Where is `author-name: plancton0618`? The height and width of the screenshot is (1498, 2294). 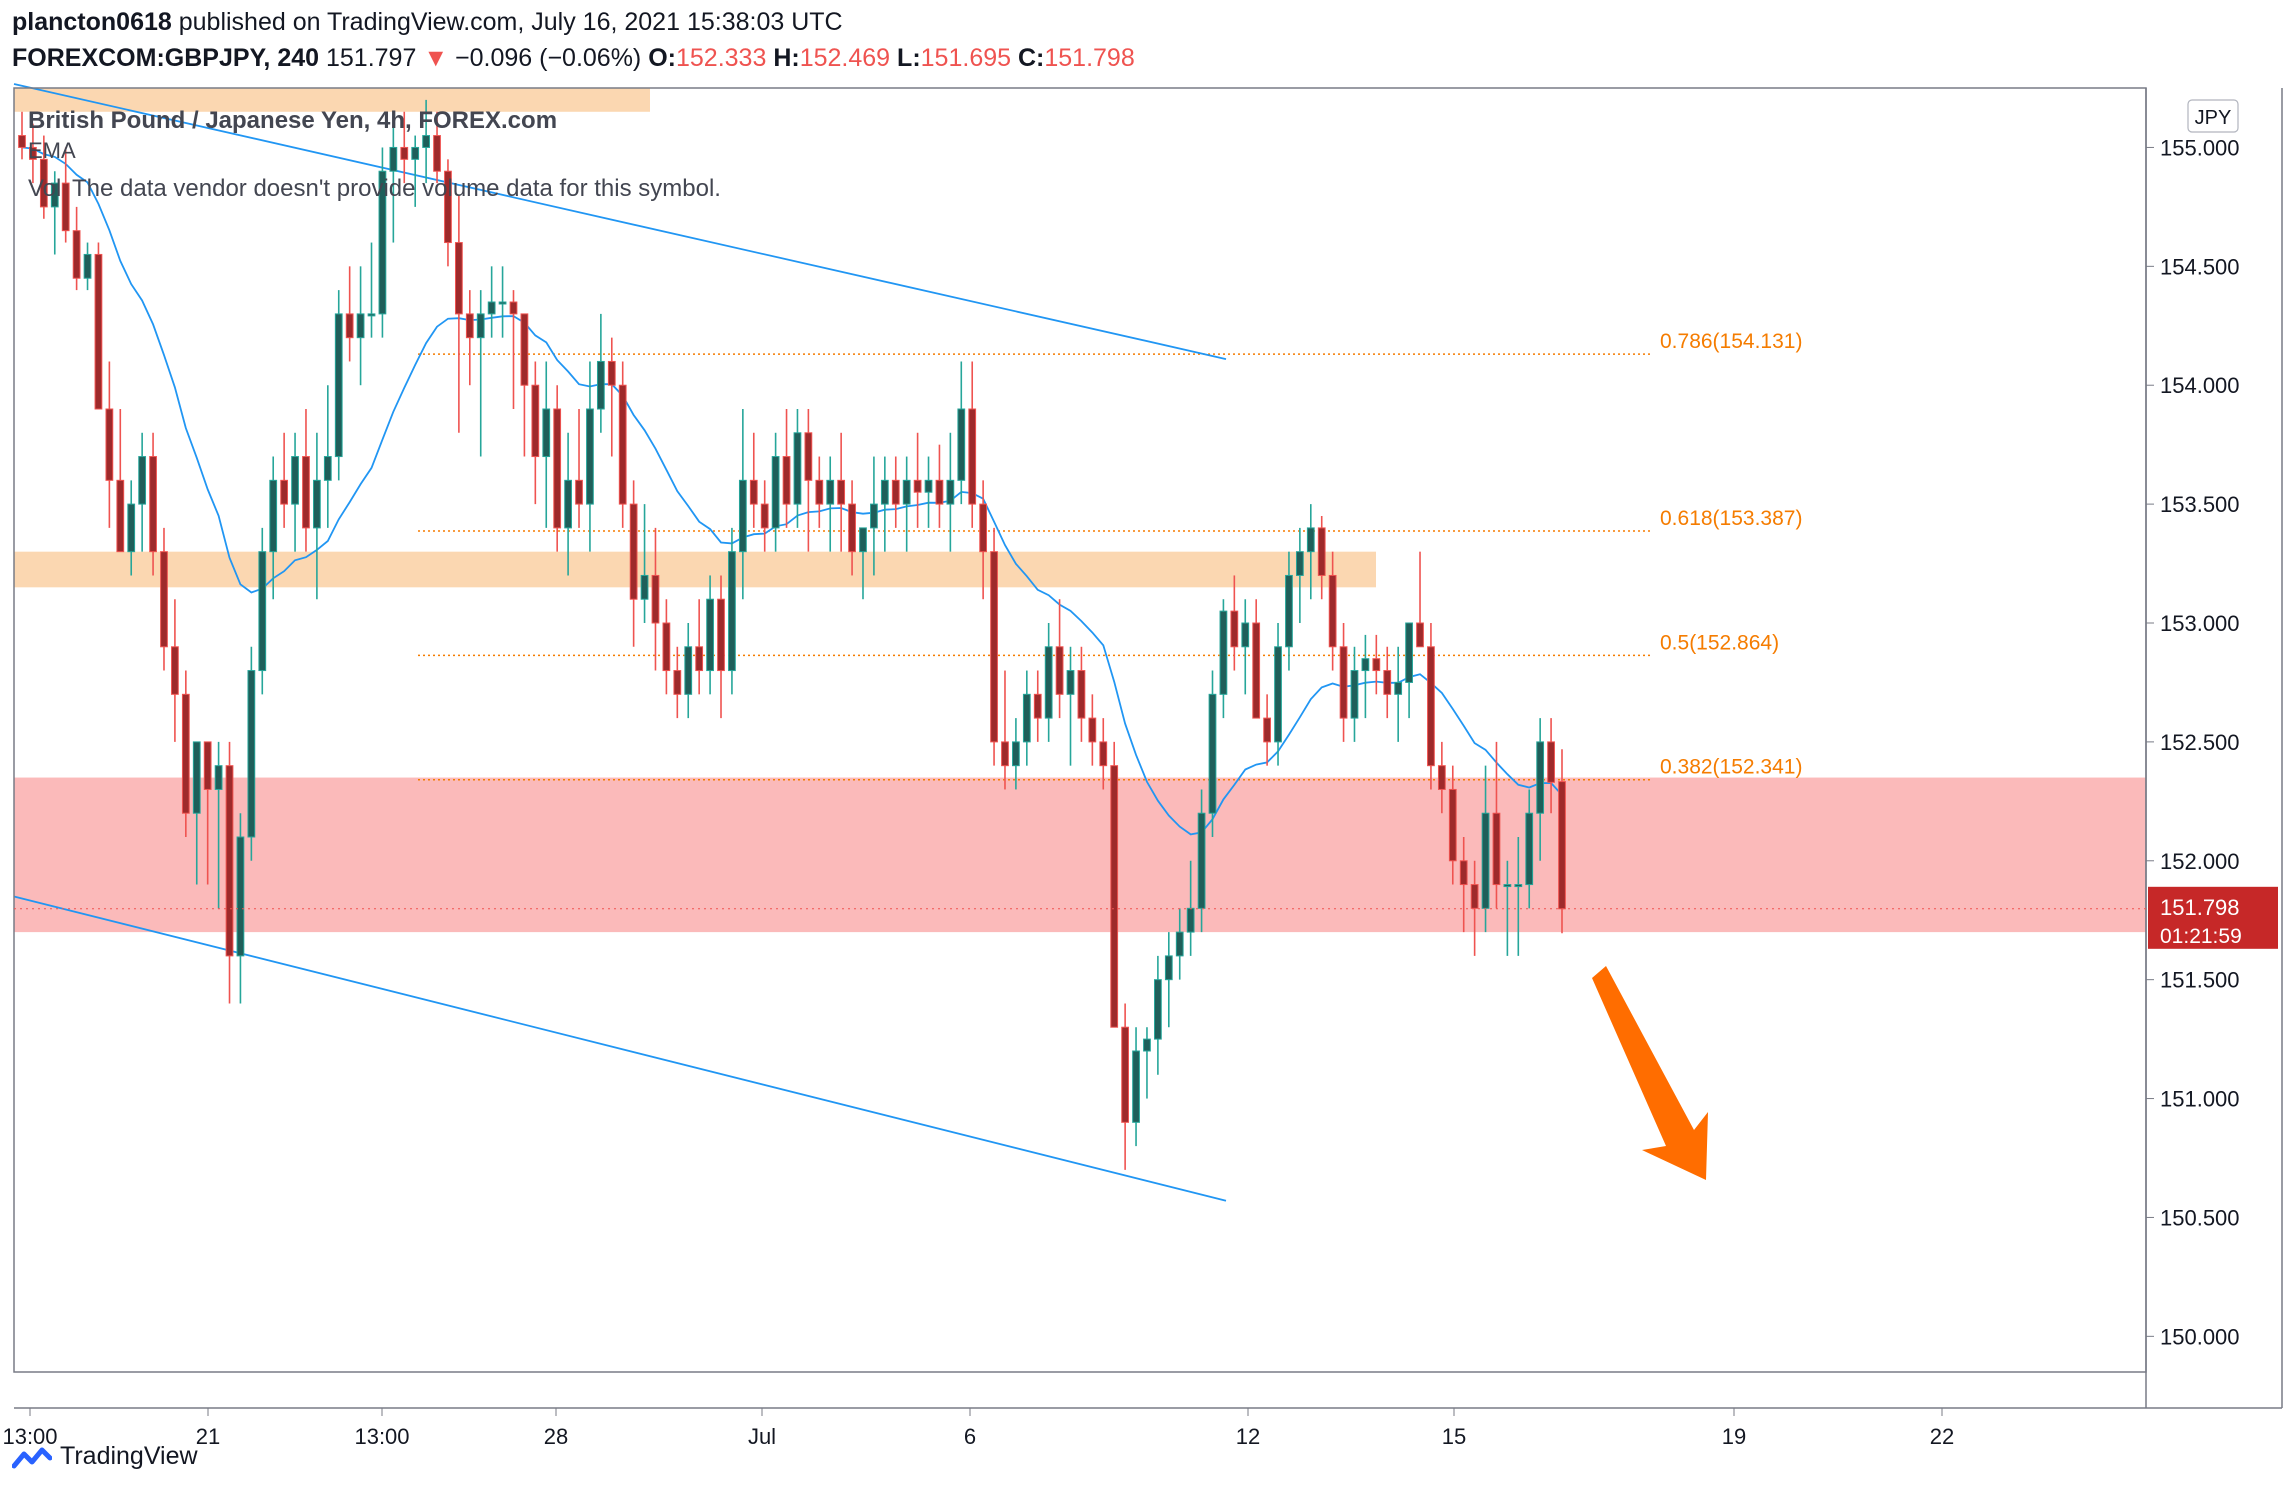
author-name: plancton0618 is located at coordinates (92, 22).